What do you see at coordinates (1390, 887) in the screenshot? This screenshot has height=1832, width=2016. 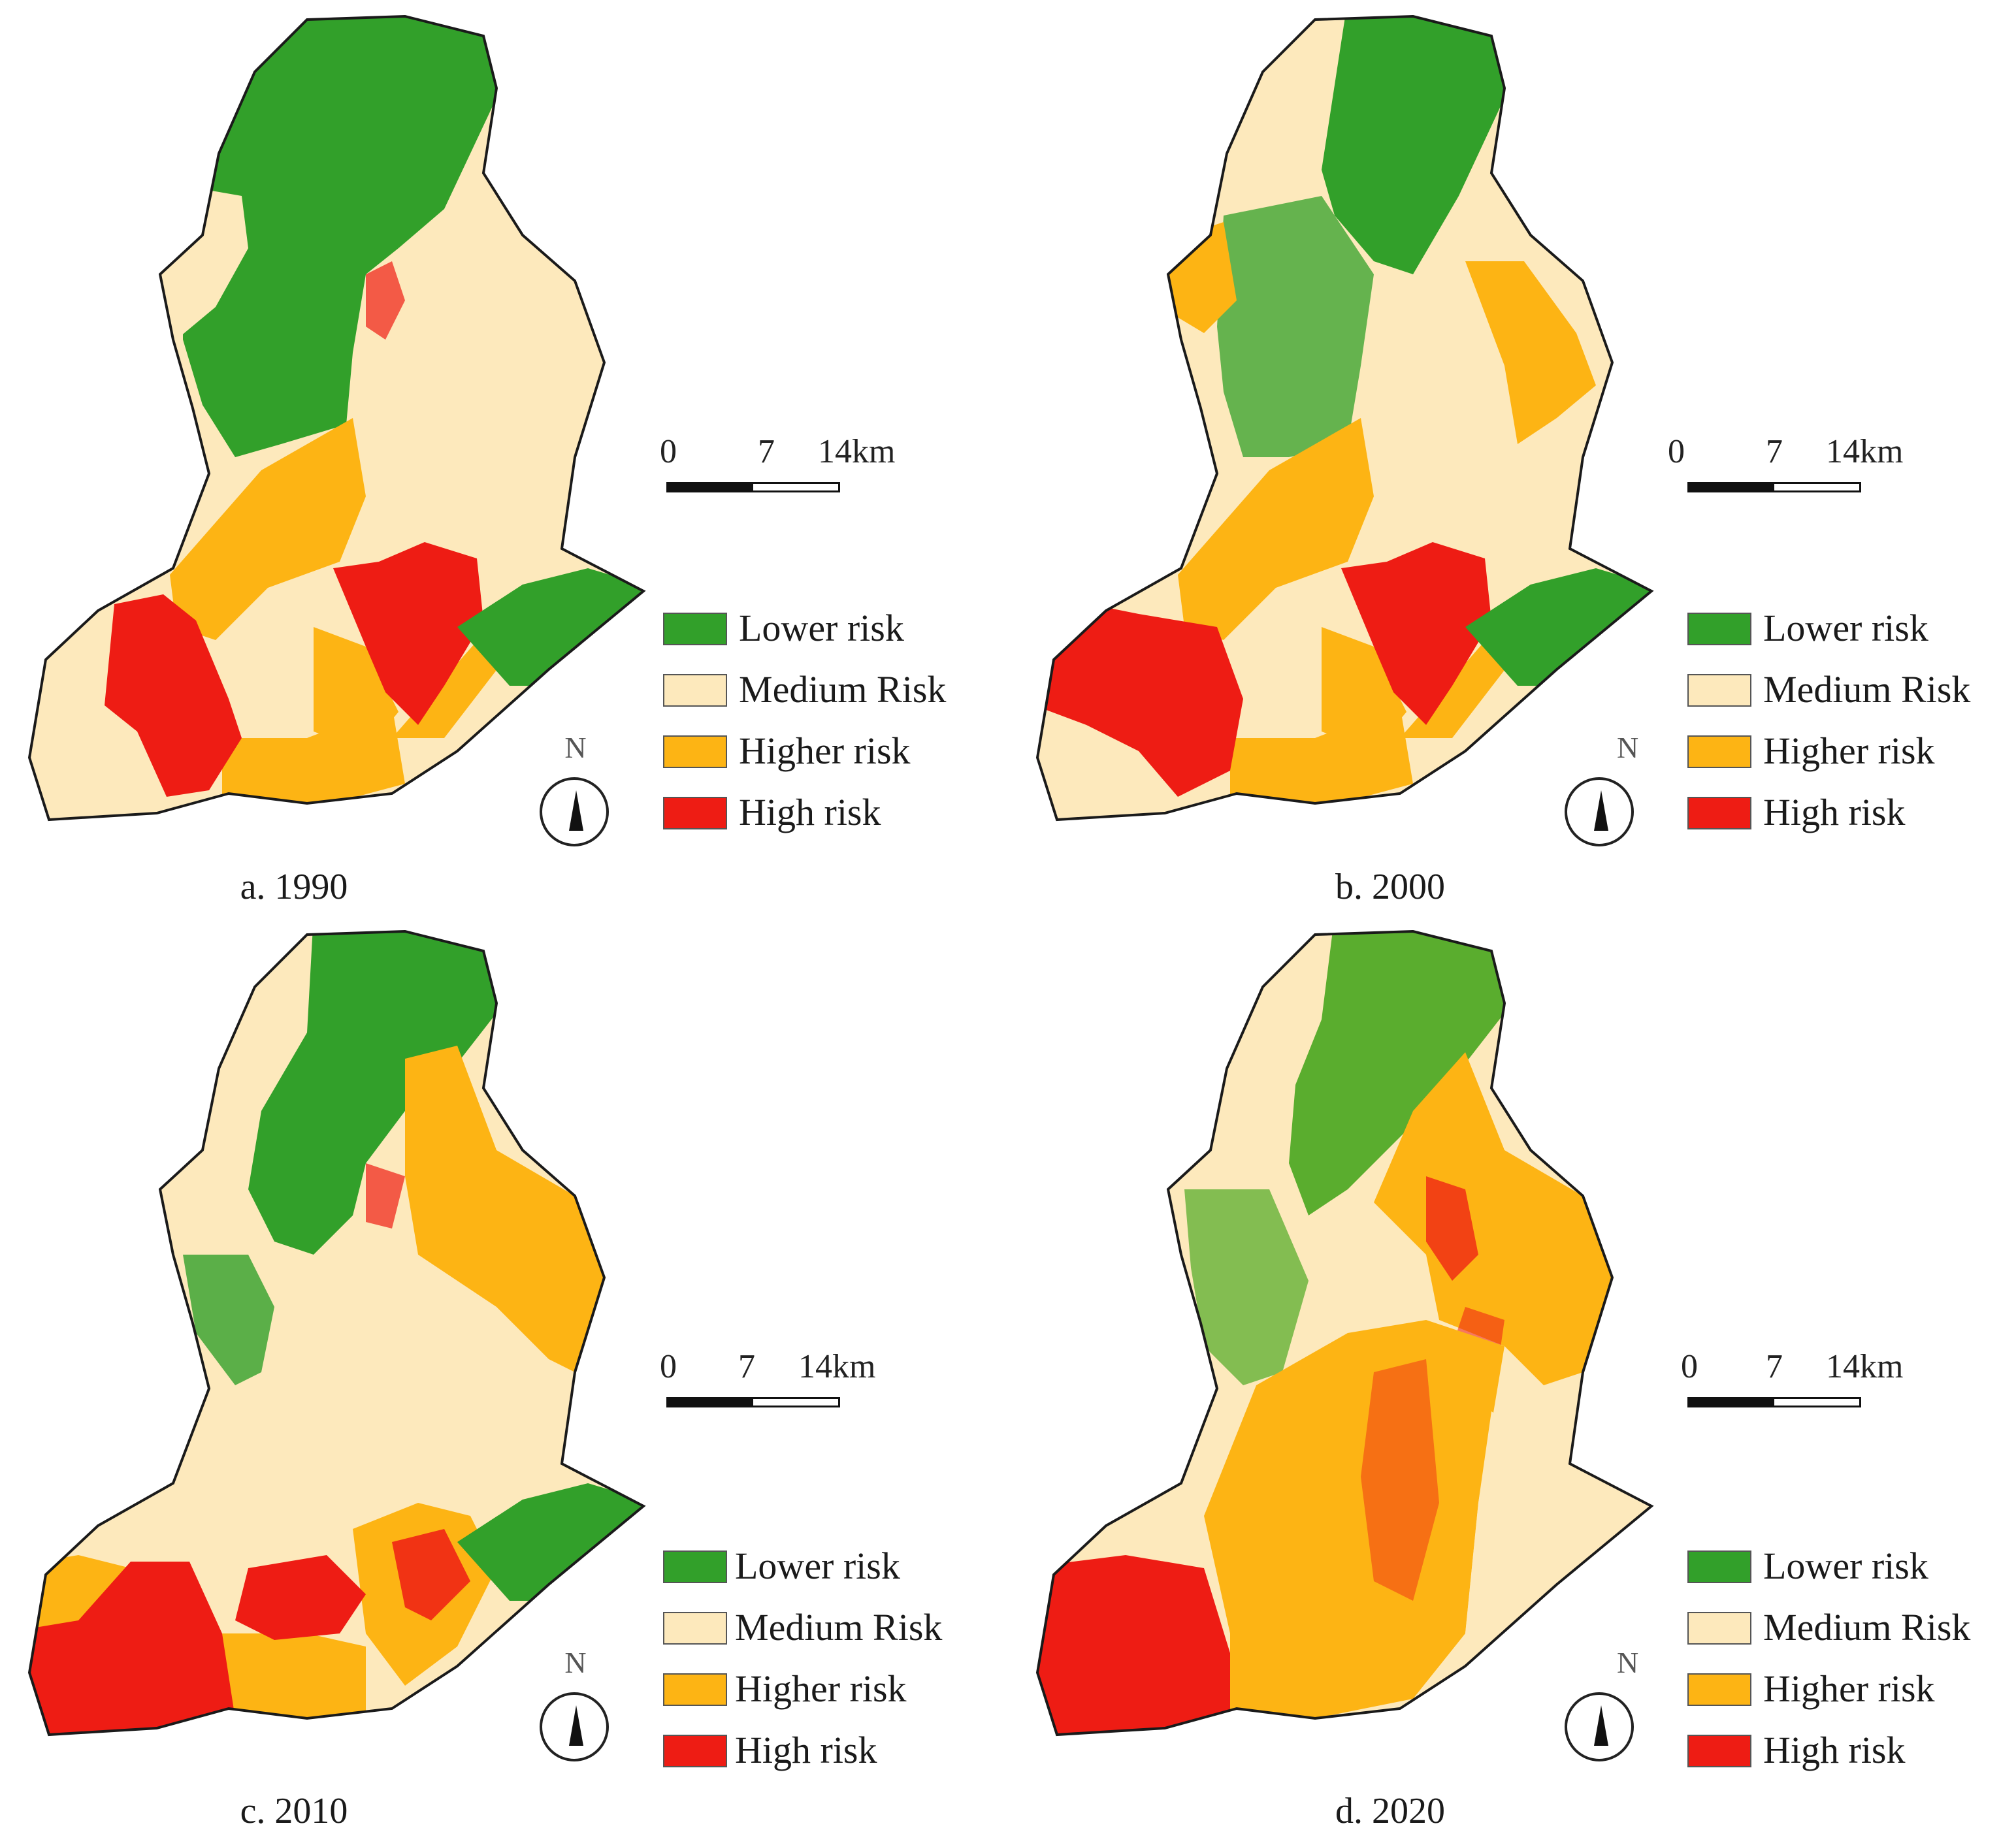 I see `panel-caption: b. 2000` at bounding box center [1390, 887].